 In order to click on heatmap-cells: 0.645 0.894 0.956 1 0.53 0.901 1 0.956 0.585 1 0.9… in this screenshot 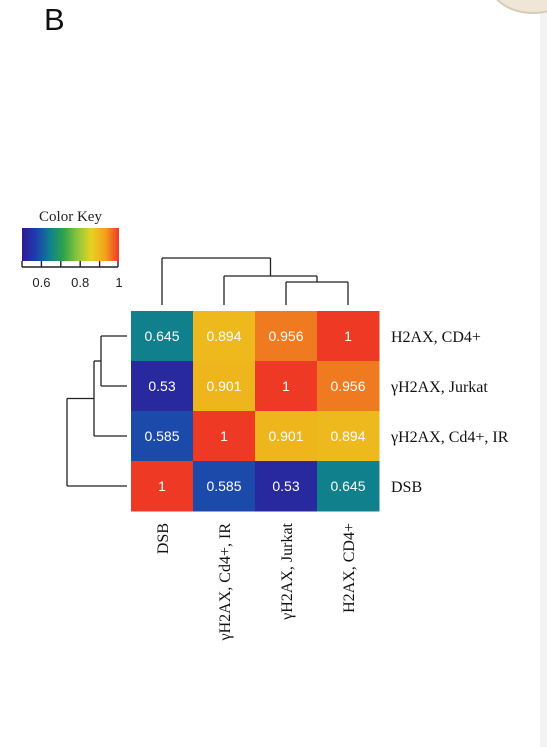, I will do `click(255, 411)`.